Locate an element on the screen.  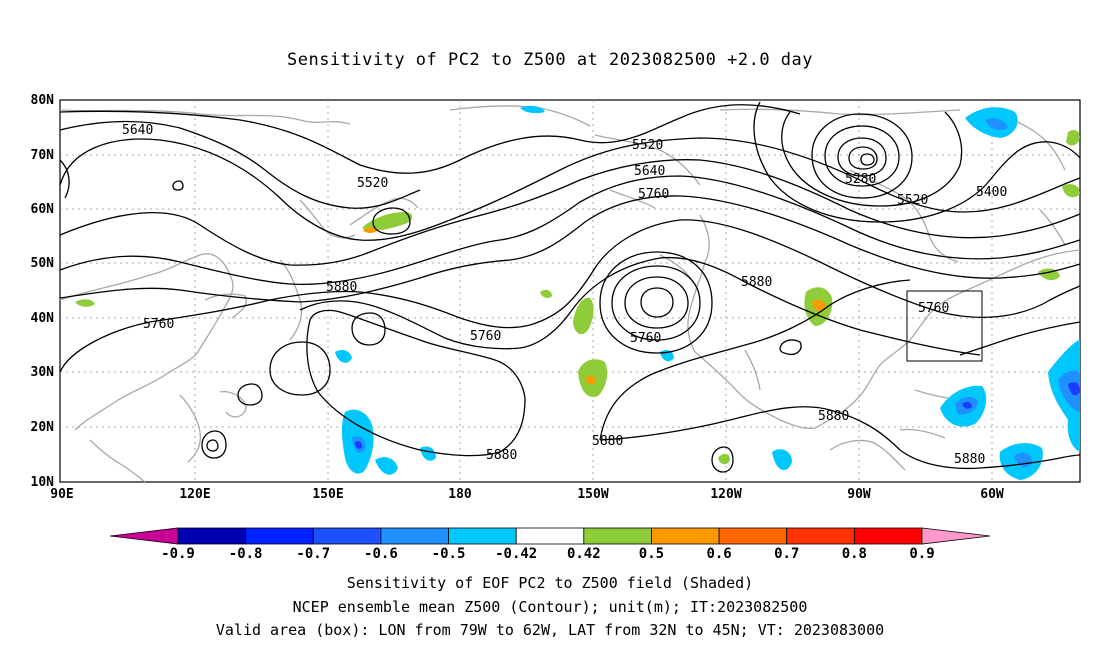
latitude-labels: 80N 70N 60N 50N 40N 30N 20N 10N is located at coordinates (43, 291).